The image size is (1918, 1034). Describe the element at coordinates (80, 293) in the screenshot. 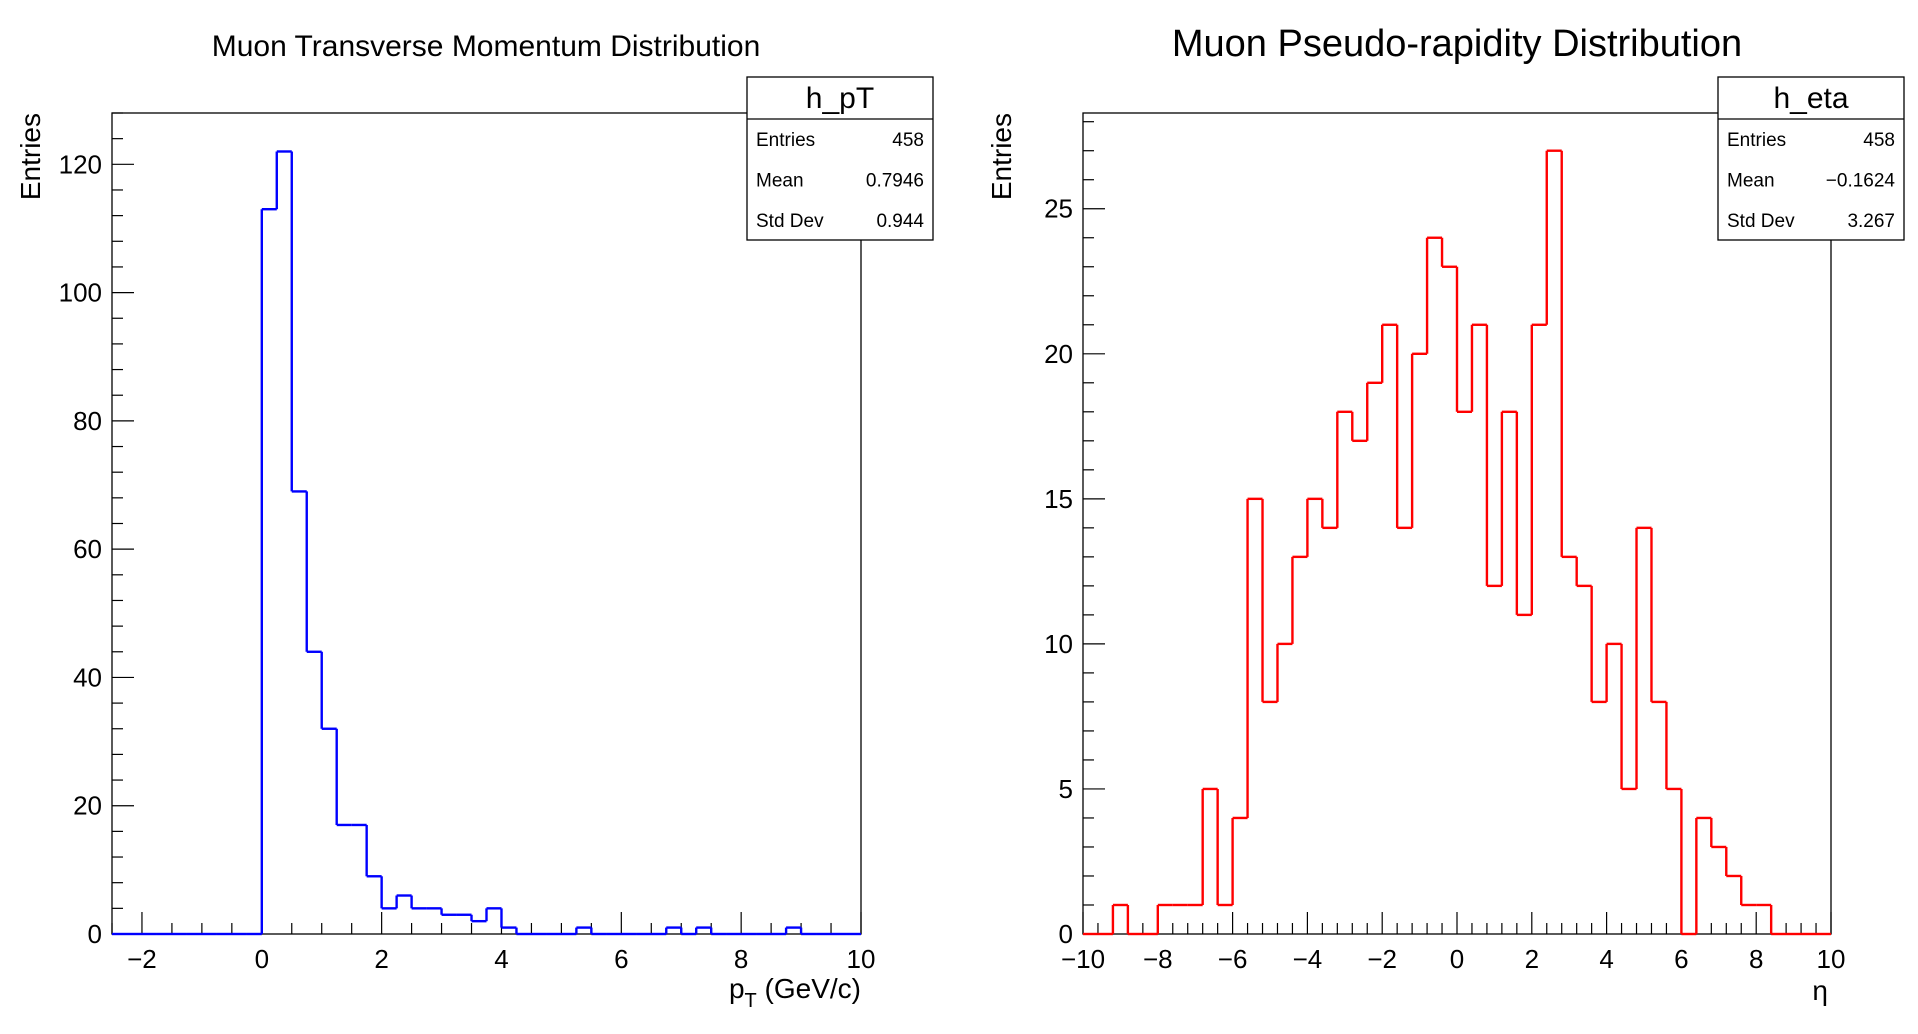

I see `y-tick-label: 100` at that location.